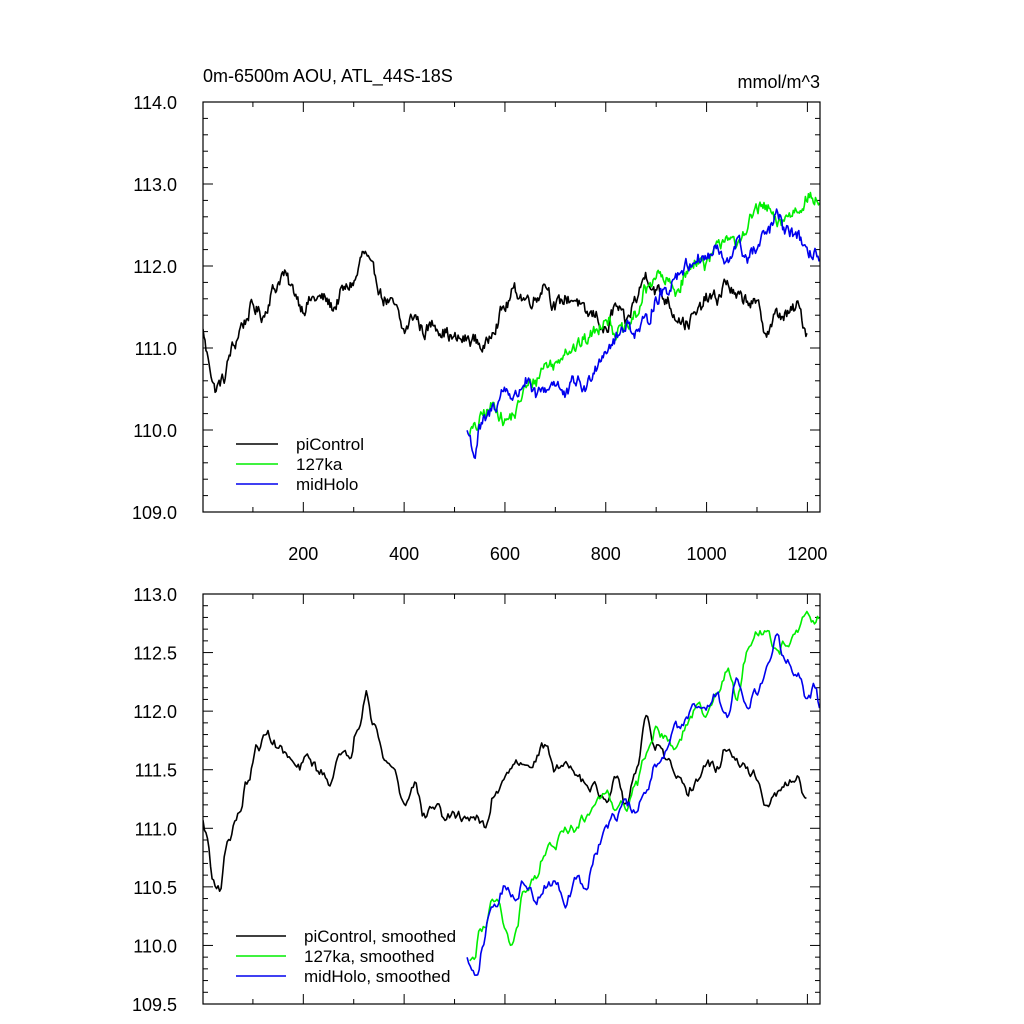 This screenshot has height=1024, width=1024. Describe the element at coordinates (303, 554) in the screenshot. I see `x-tick-label: 200` at that location.